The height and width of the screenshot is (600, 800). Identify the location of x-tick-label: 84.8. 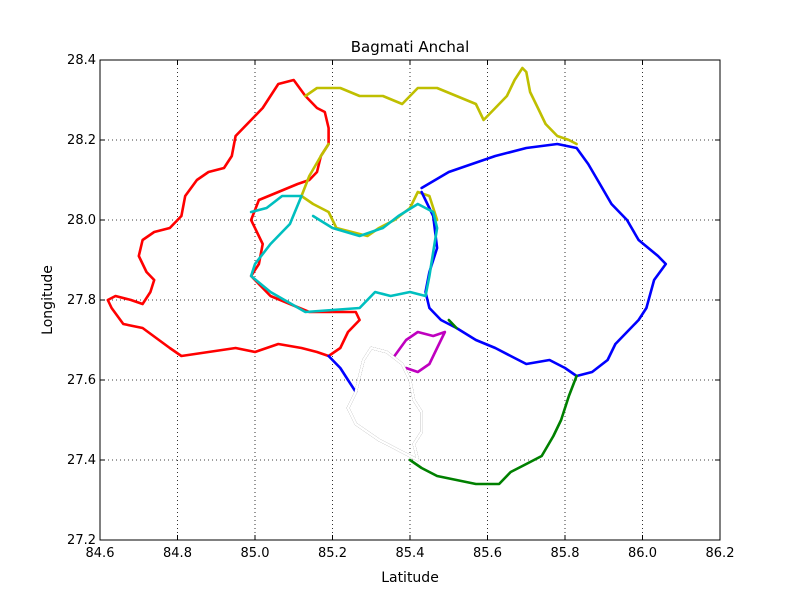
(177, 553).